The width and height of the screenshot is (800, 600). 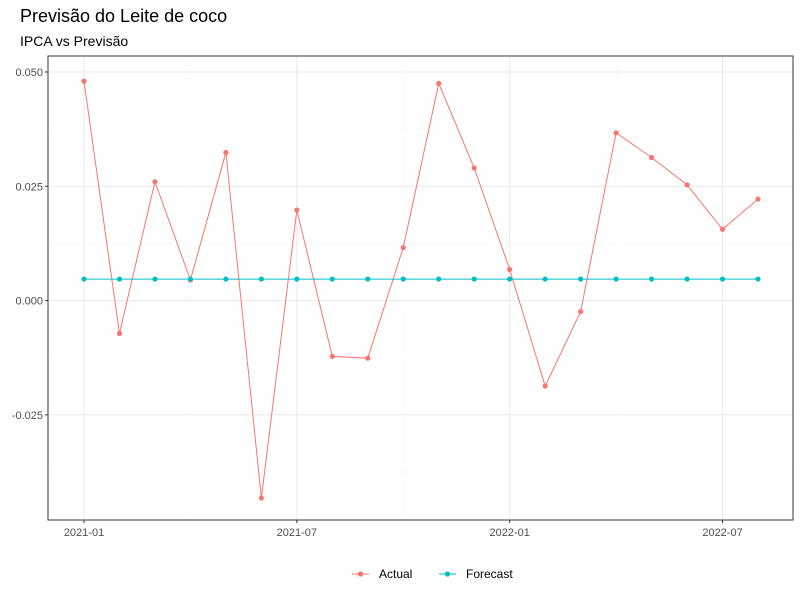 I want to click on x-tick-label: 2021-01, so click(x=84, y=533).